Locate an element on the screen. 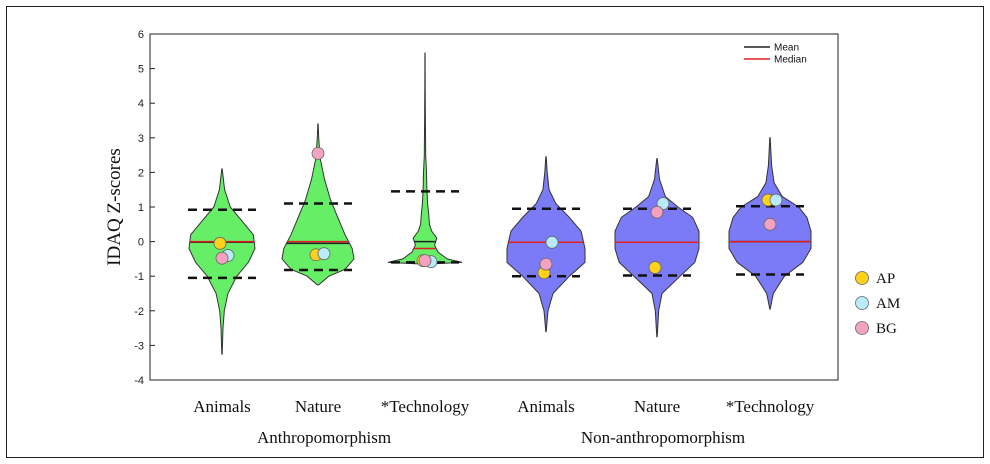 This screenshot has width=990, height=464. legend-point-am is located at coordinates (862, 303).